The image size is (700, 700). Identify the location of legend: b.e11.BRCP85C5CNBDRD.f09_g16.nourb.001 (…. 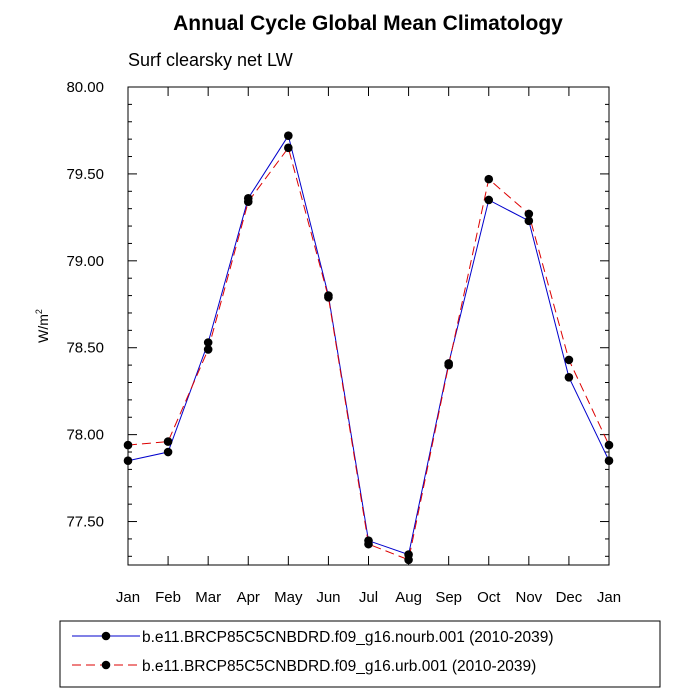
(313, 652).